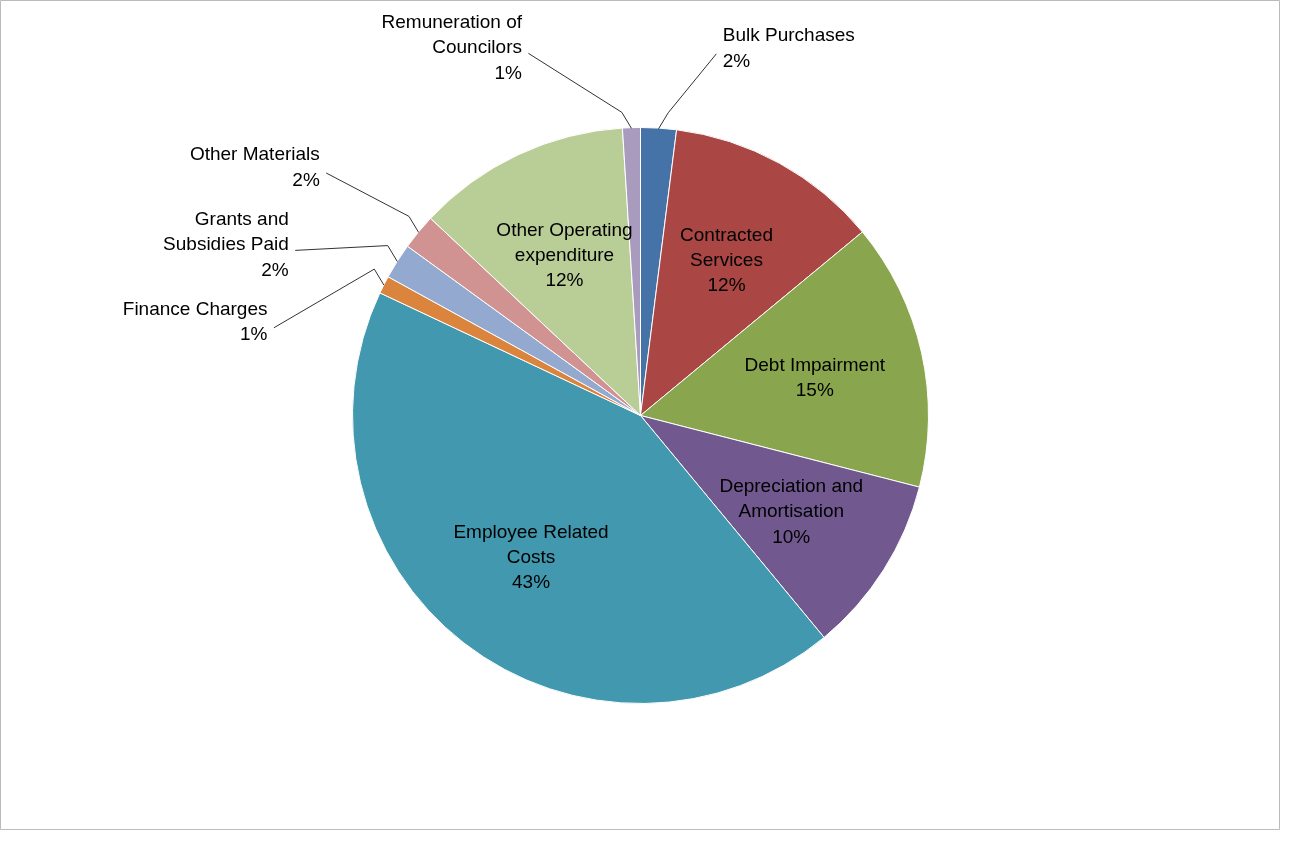 The width and height of the screenshot is (1292, 841). What do you see at coordinates (226, 231) in the screenshot?
I see `slice-label: Grants and Subsidies Paid` at bounding box center [226, 231].